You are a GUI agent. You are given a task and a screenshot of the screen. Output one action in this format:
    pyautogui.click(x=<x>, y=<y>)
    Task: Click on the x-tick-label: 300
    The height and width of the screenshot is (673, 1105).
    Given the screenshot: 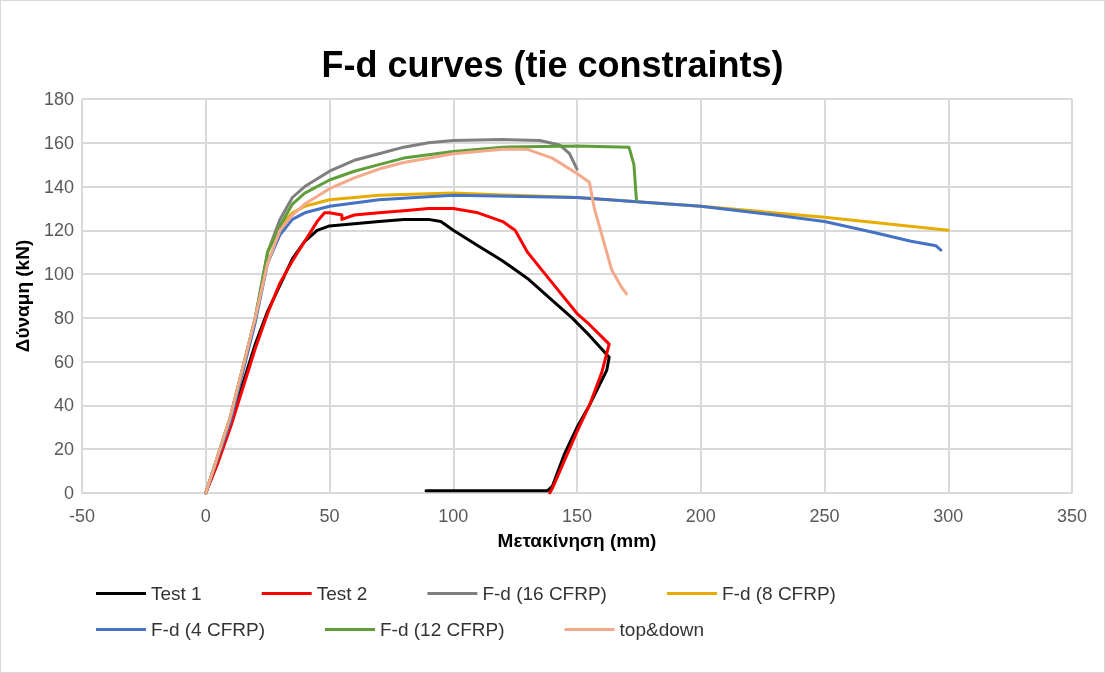 What is the action you would take?
    pyautogui.click(x=948, y=516)
    